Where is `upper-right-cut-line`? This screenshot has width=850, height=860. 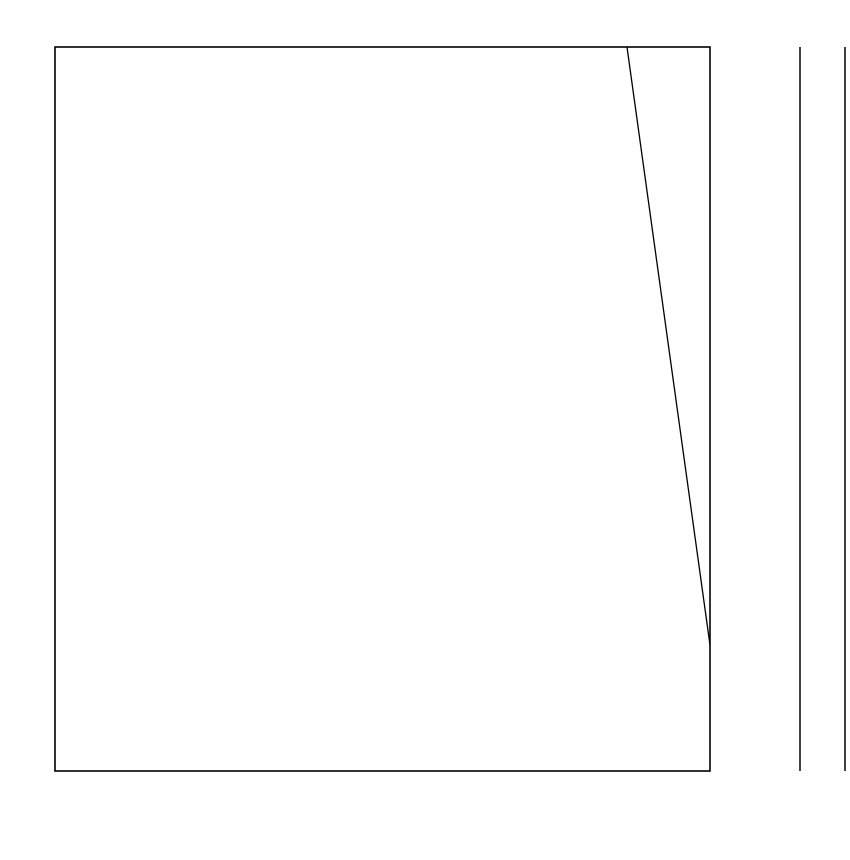 upper-right-cut-line is located at coordinates (668, 346).